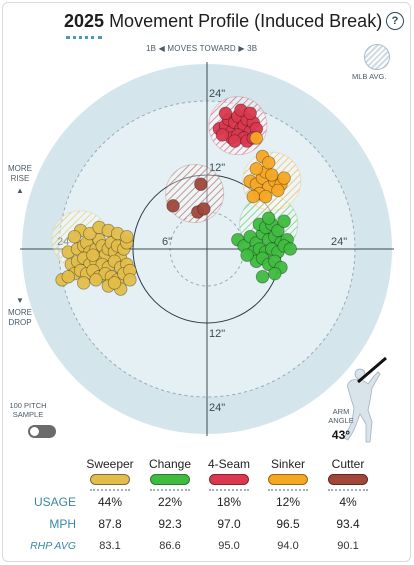  I want to click on help-icon: ?, so click(395, 21).